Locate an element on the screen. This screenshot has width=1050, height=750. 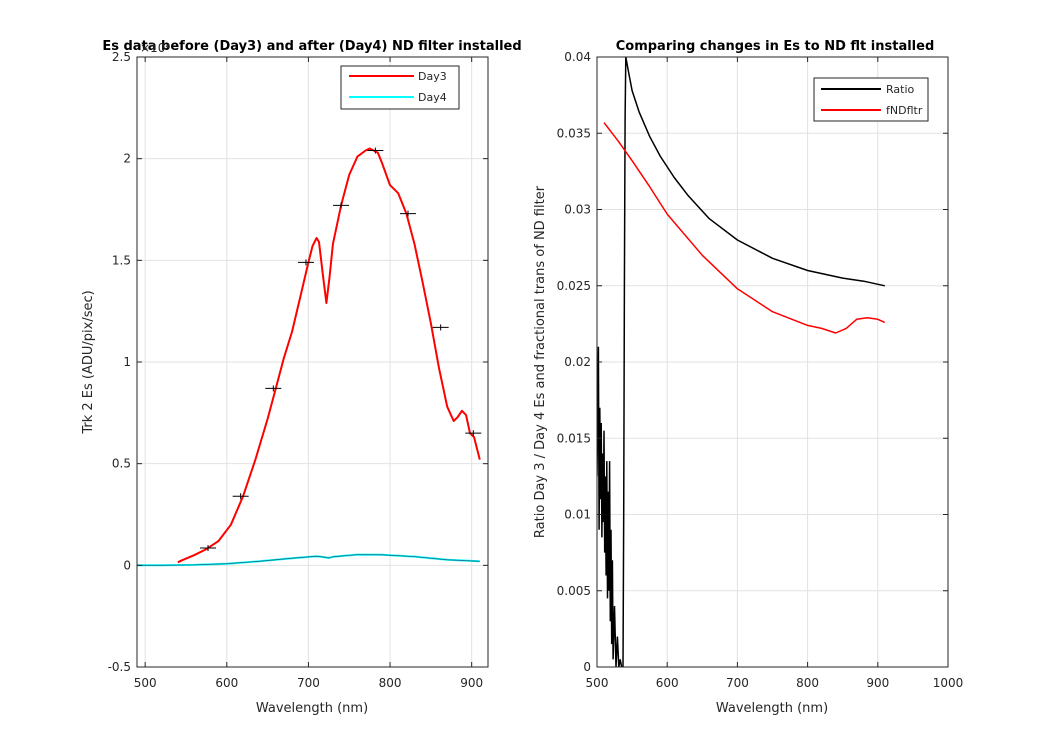
left-y-tick-label: 1 is located at coordinates (127, 362).